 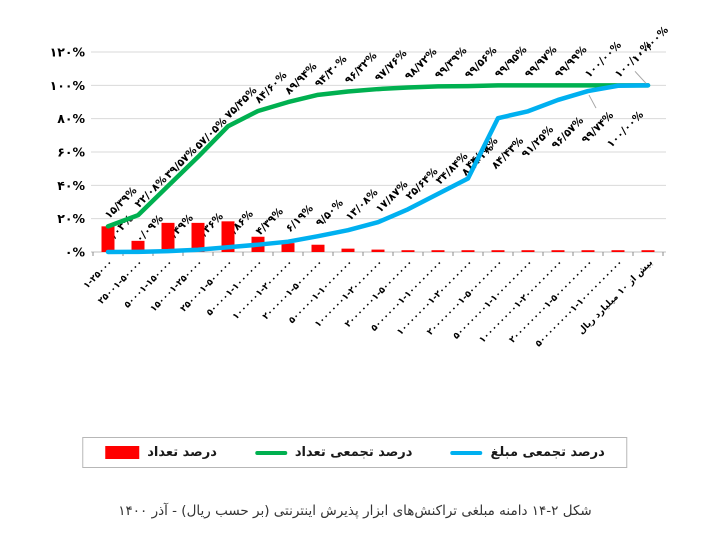 What do you see at coordinates (75, 252) in the screenshot?
I see `y-axis-tick-label: ۰%` at bounding box center [75, 252].